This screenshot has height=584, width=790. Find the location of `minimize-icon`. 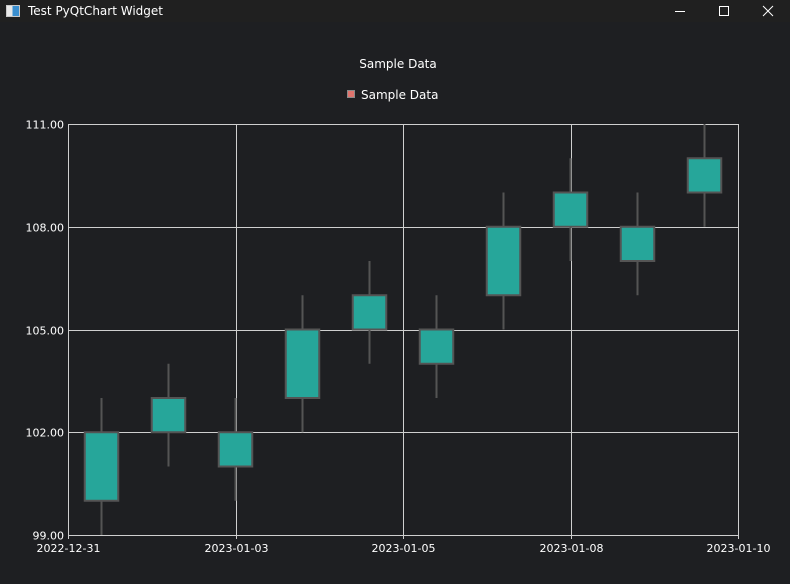

minimize-icon is located at coordinates (680, 11).